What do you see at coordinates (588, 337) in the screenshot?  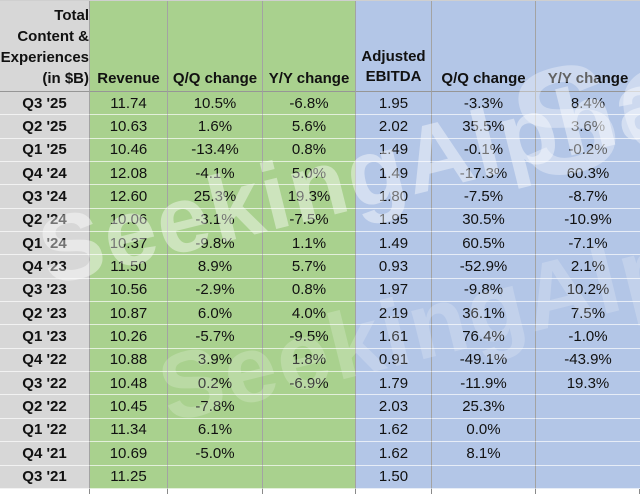 I see `ebitda-yy-change-cell: -1.0%` at bounding box center [588, 337].